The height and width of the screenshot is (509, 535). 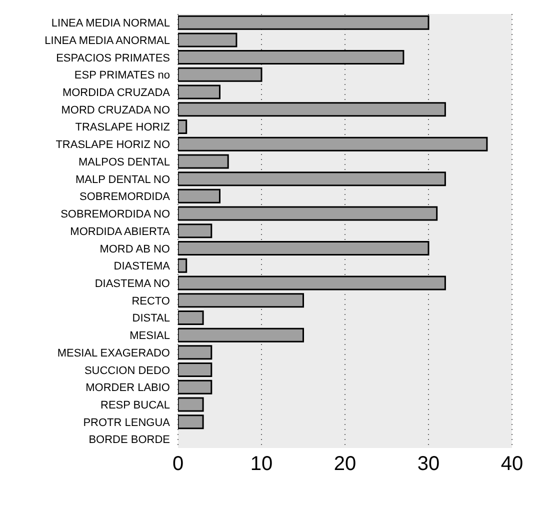 What do you see at coordinates (107, 40) in the screenshot?
I see `y-tick-label: LINEA MEDIA ANORMAL` at bounding box center [107, 40].